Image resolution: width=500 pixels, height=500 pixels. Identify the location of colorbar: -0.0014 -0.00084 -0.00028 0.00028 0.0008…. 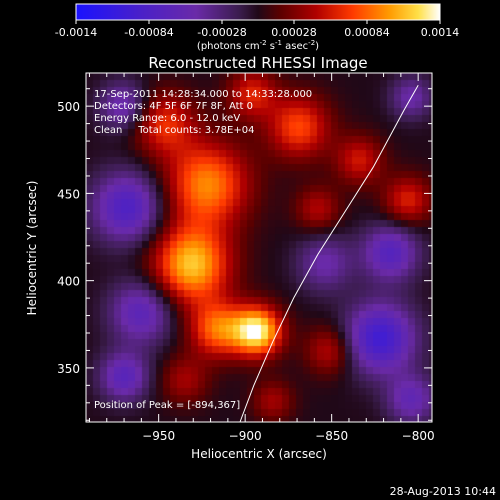
(257, 27).